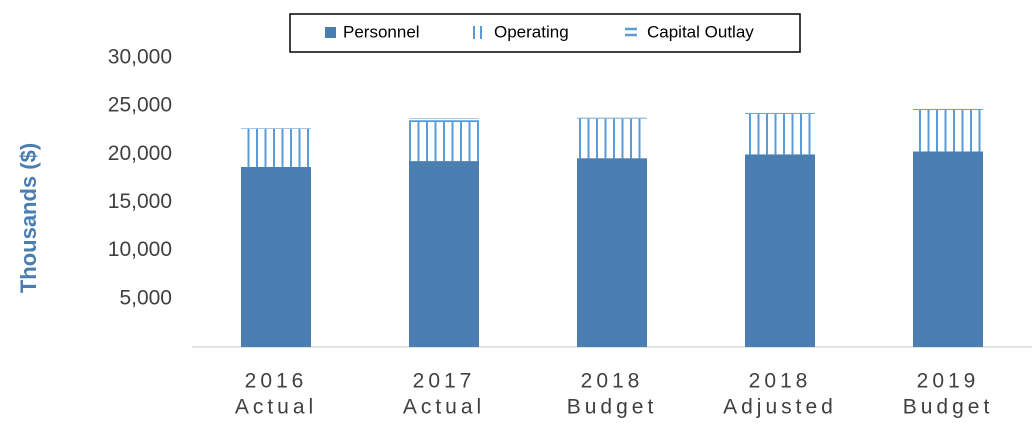  I want to click on y-tick-label: 20,000, so click(140, 153).